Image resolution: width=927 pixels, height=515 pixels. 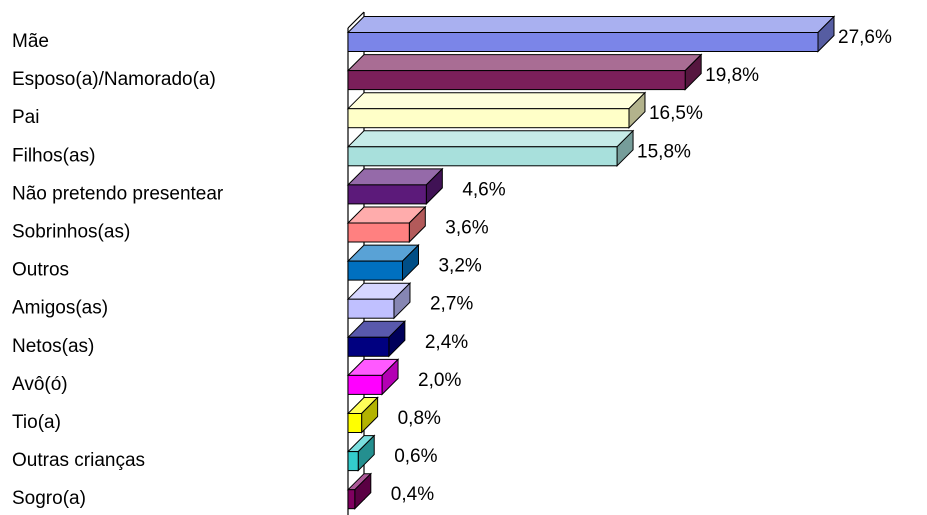 What do you see at coordinates (466, 228) in the screenshot?
I see `value-label: 3,6%` at bounding box center [466, 228].